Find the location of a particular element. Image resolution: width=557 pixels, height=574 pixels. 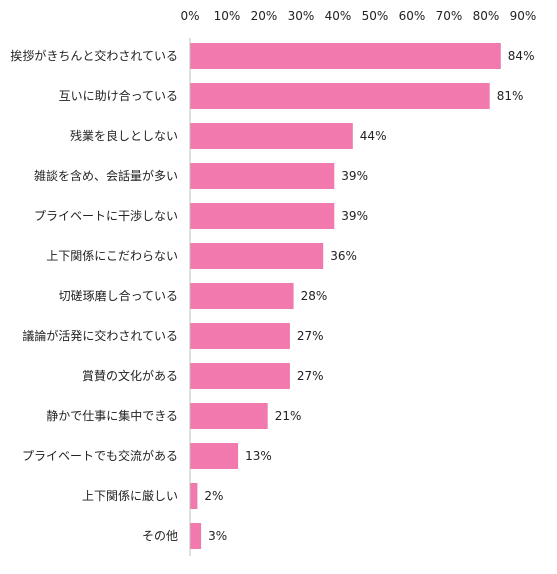

x-tick-label: 80% is located at coordinates (486, 16).